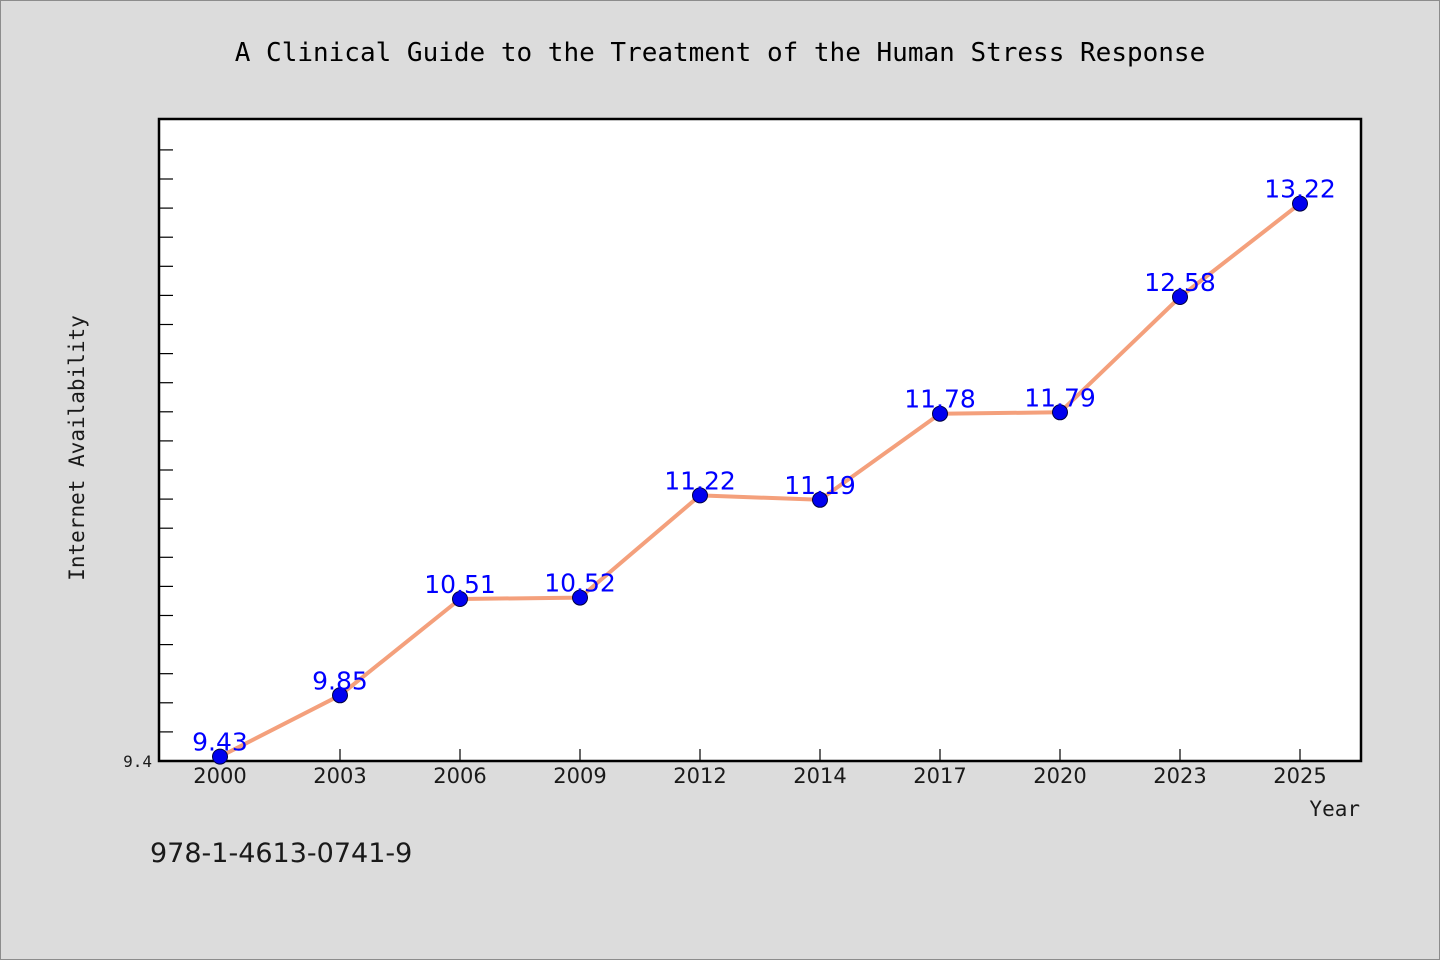 Image resolution: width=1440 pixels, height=960 pixels. Describe the element at coordinates (1300, 189) in the screenshot. I see `data-label: 13.22` at that location.